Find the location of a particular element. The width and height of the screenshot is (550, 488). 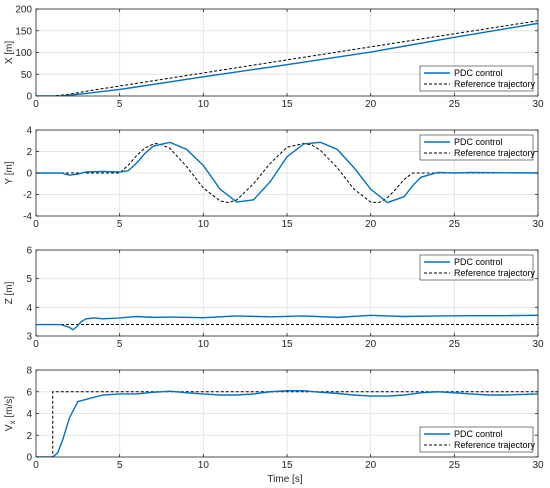

y-tick-label: 8 is located at coordinates (29, 371).